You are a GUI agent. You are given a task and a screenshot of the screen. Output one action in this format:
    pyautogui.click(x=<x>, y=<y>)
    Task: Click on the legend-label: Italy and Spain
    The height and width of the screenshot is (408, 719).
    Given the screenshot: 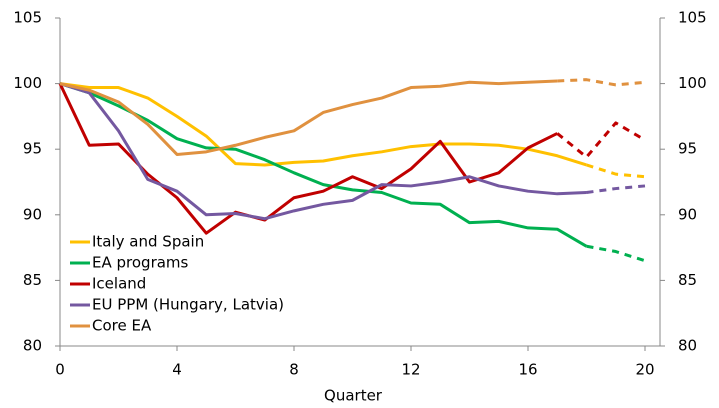 What is the action you would take?
    pyautogui.click(x=148, y=242)
    